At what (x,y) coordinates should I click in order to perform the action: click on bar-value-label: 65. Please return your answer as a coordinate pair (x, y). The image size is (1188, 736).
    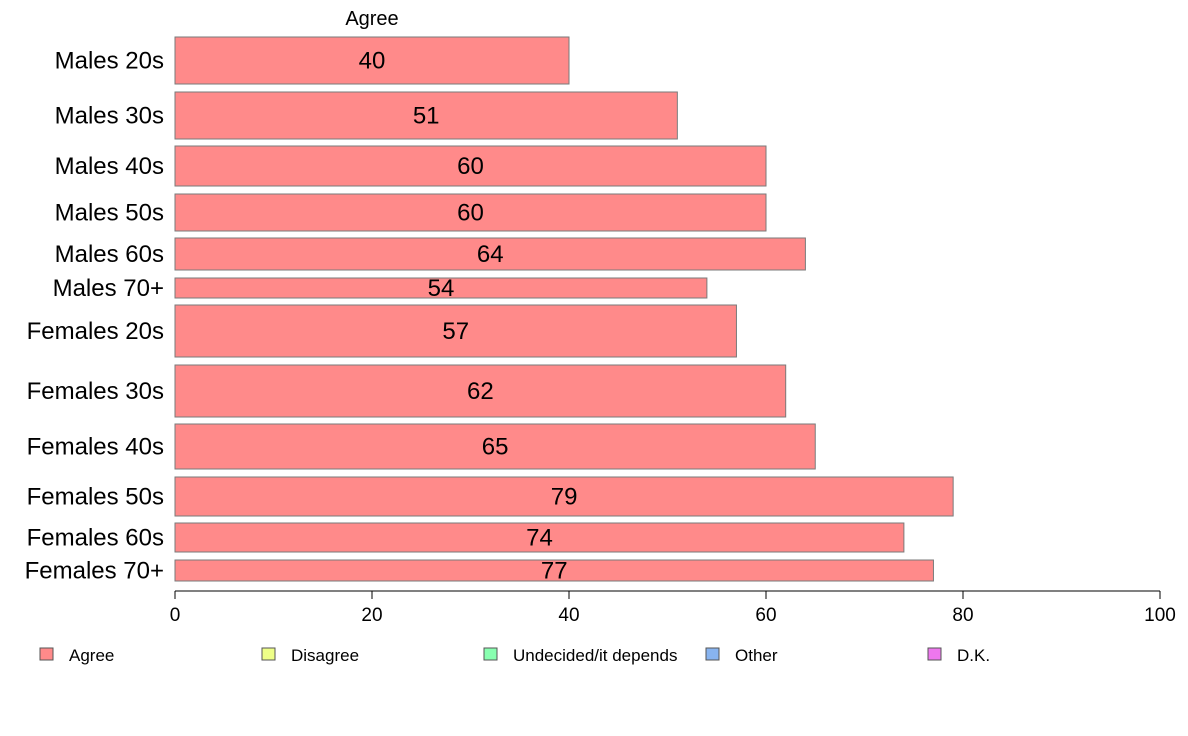
    Looking at the image, I should click on (495, 447).